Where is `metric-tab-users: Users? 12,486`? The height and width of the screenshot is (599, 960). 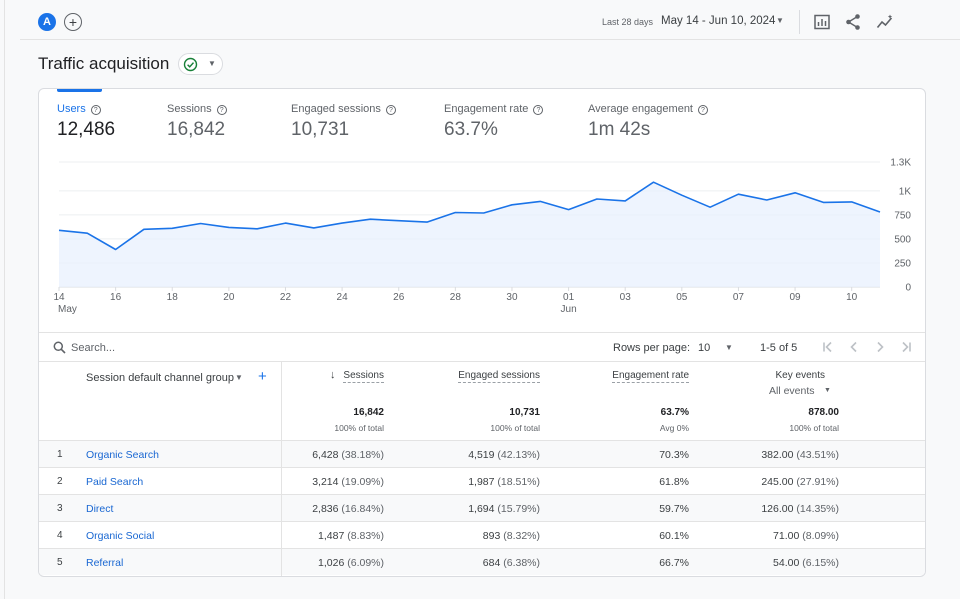
metric-tab-users: Users? 12,486 is located at coordinates (86, 122).